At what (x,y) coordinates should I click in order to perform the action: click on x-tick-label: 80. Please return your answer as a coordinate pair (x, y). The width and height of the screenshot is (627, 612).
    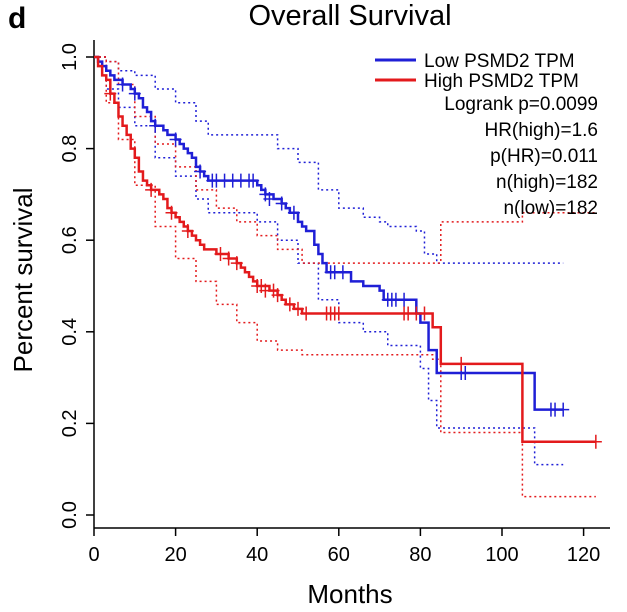
    Looking at the image, I should click on (420, 555).